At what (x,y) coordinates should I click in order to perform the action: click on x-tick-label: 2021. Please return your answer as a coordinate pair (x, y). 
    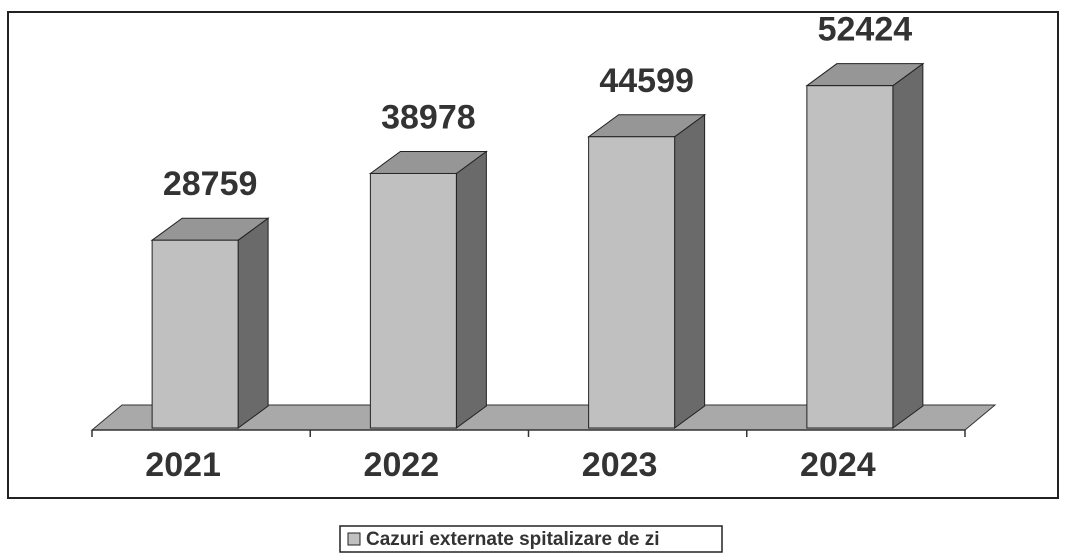
    Looking at the image, I should click on (183, 465).